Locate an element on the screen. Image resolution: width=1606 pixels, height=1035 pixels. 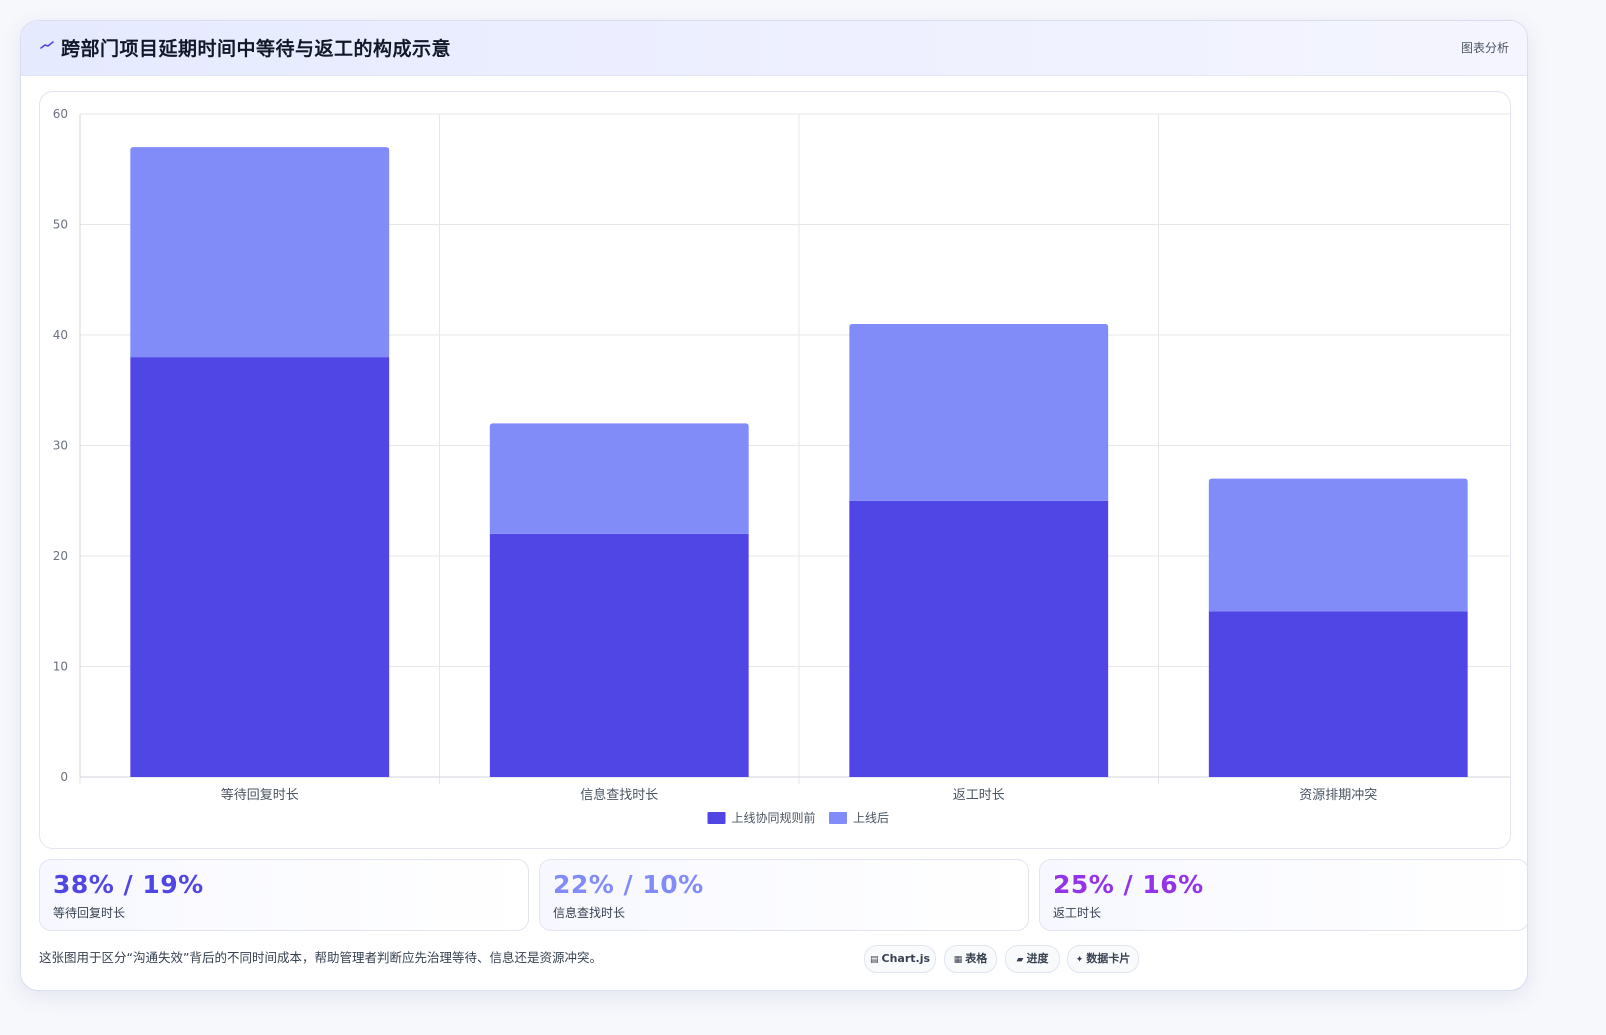
stat-card-rework: 25% / 16% 返工时长 is located at coordinates (1283, 895).